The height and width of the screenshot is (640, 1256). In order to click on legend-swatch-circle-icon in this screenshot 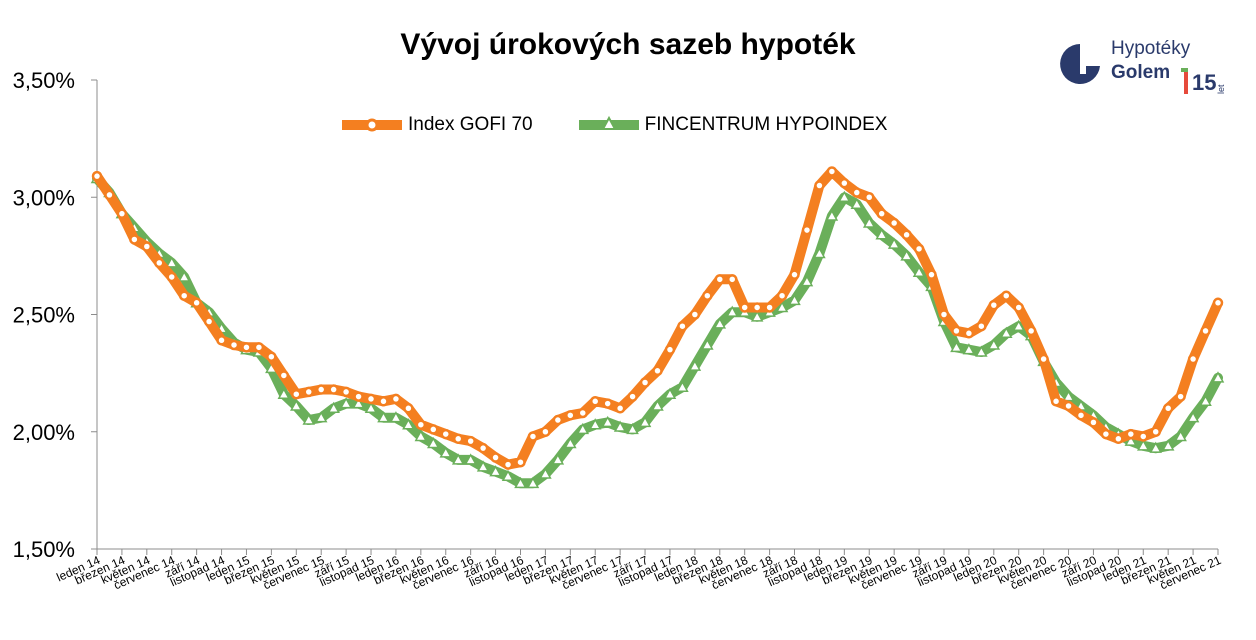, I will do `click(372, 125)`.